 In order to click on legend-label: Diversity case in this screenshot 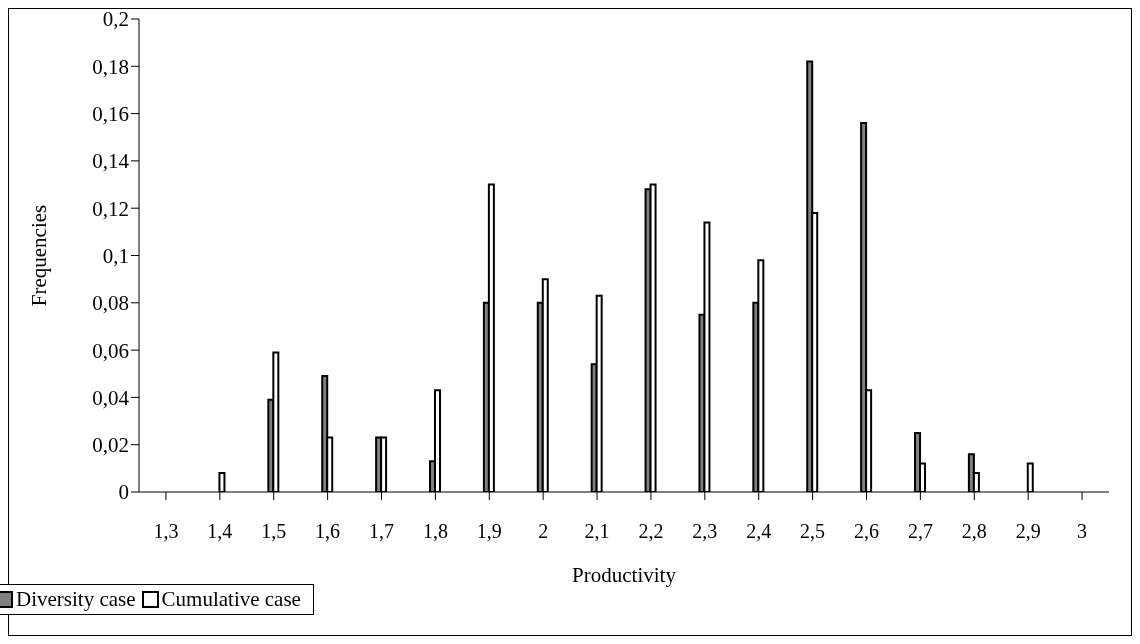, I will do `click(75, 599)`.